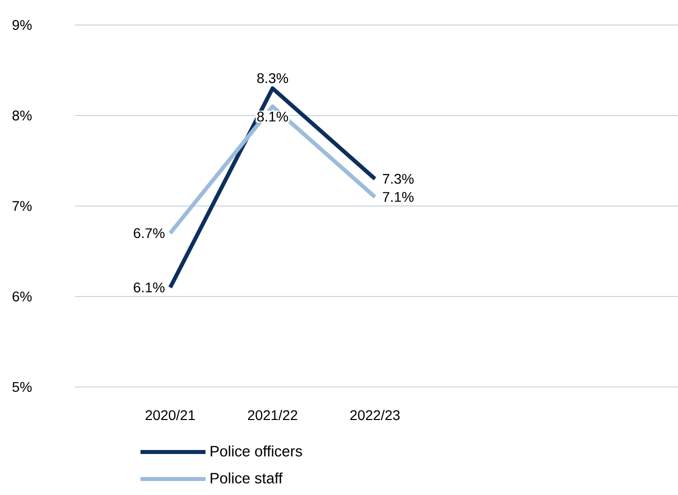 This screenshot has height=495, width=678. I want to click on y-tick-label: 9%, so click(22, 25).